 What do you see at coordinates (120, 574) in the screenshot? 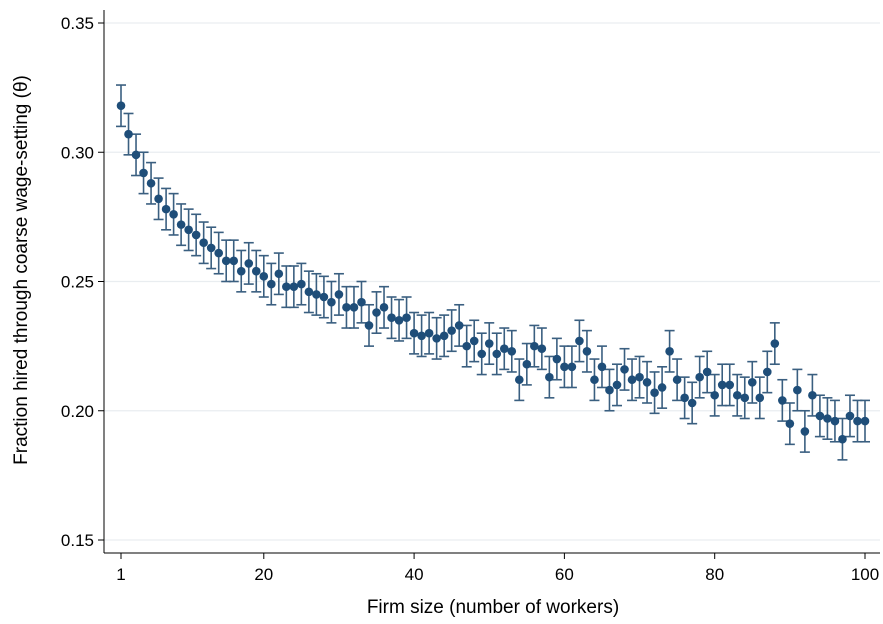
I see `x-tick-label: 1` at bounding box center [120, 574].